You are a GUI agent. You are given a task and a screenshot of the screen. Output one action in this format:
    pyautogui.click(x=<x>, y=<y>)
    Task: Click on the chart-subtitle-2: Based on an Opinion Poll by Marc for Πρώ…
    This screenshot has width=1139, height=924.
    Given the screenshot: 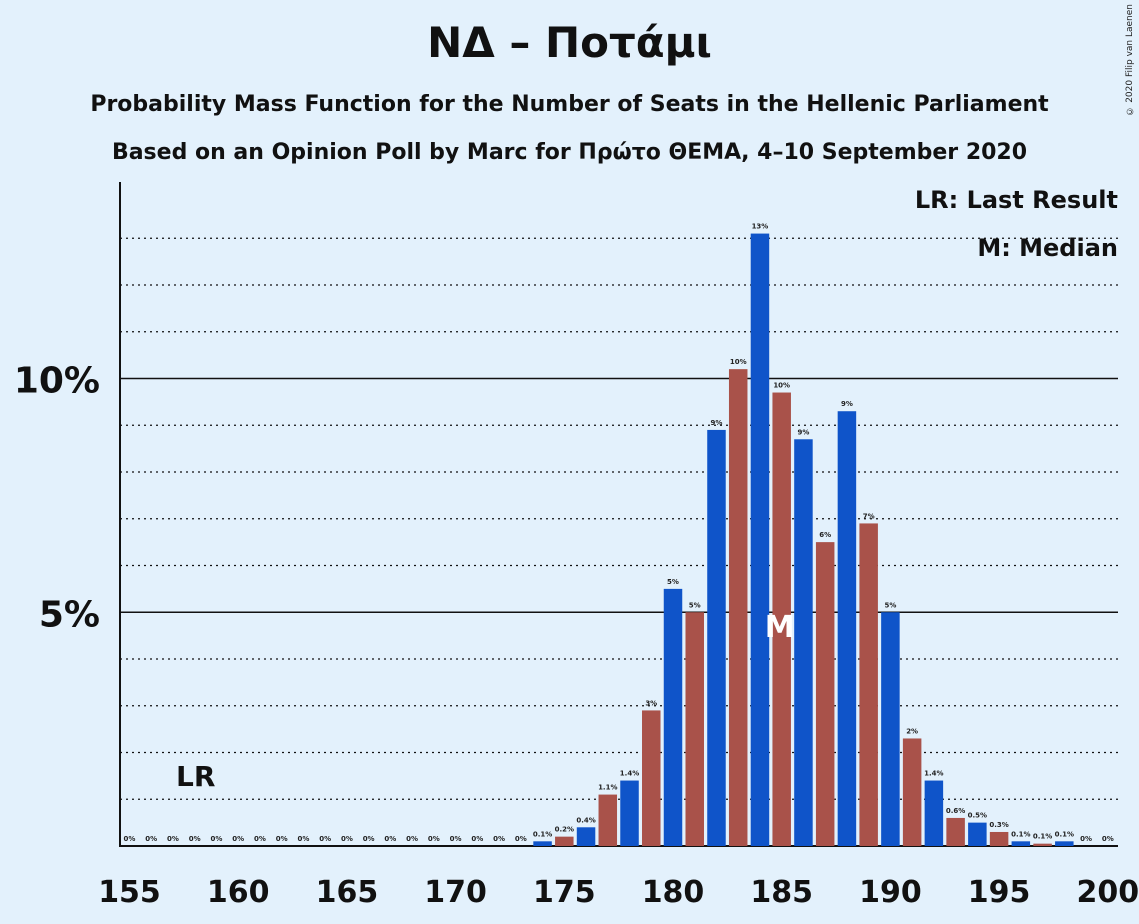 What is the action you would take?
    pyautogui.click(x=569, y=152)
    